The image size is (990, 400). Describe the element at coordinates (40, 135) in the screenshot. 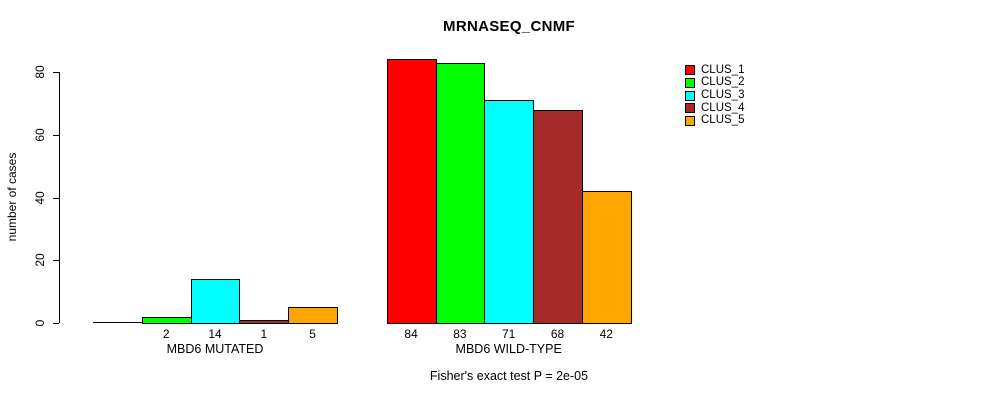

I see `y-axis-tick-label: 60` at that location.